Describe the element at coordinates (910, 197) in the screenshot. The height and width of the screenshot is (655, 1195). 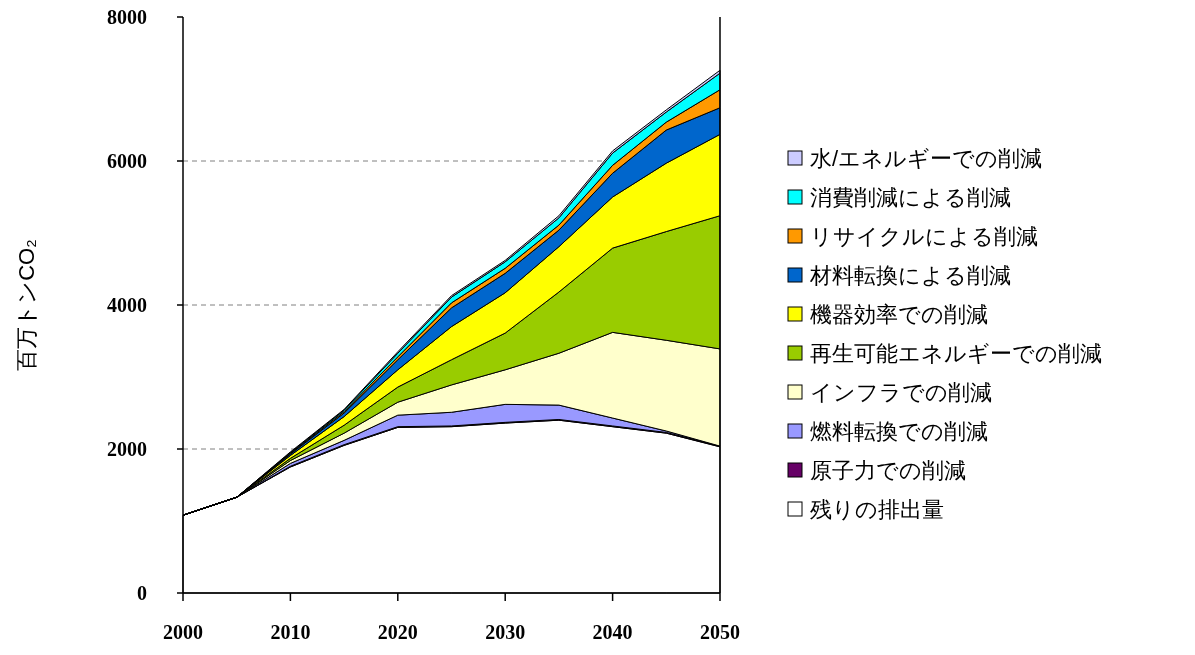
I see `legend-label: 消費削減による削減` at that location.